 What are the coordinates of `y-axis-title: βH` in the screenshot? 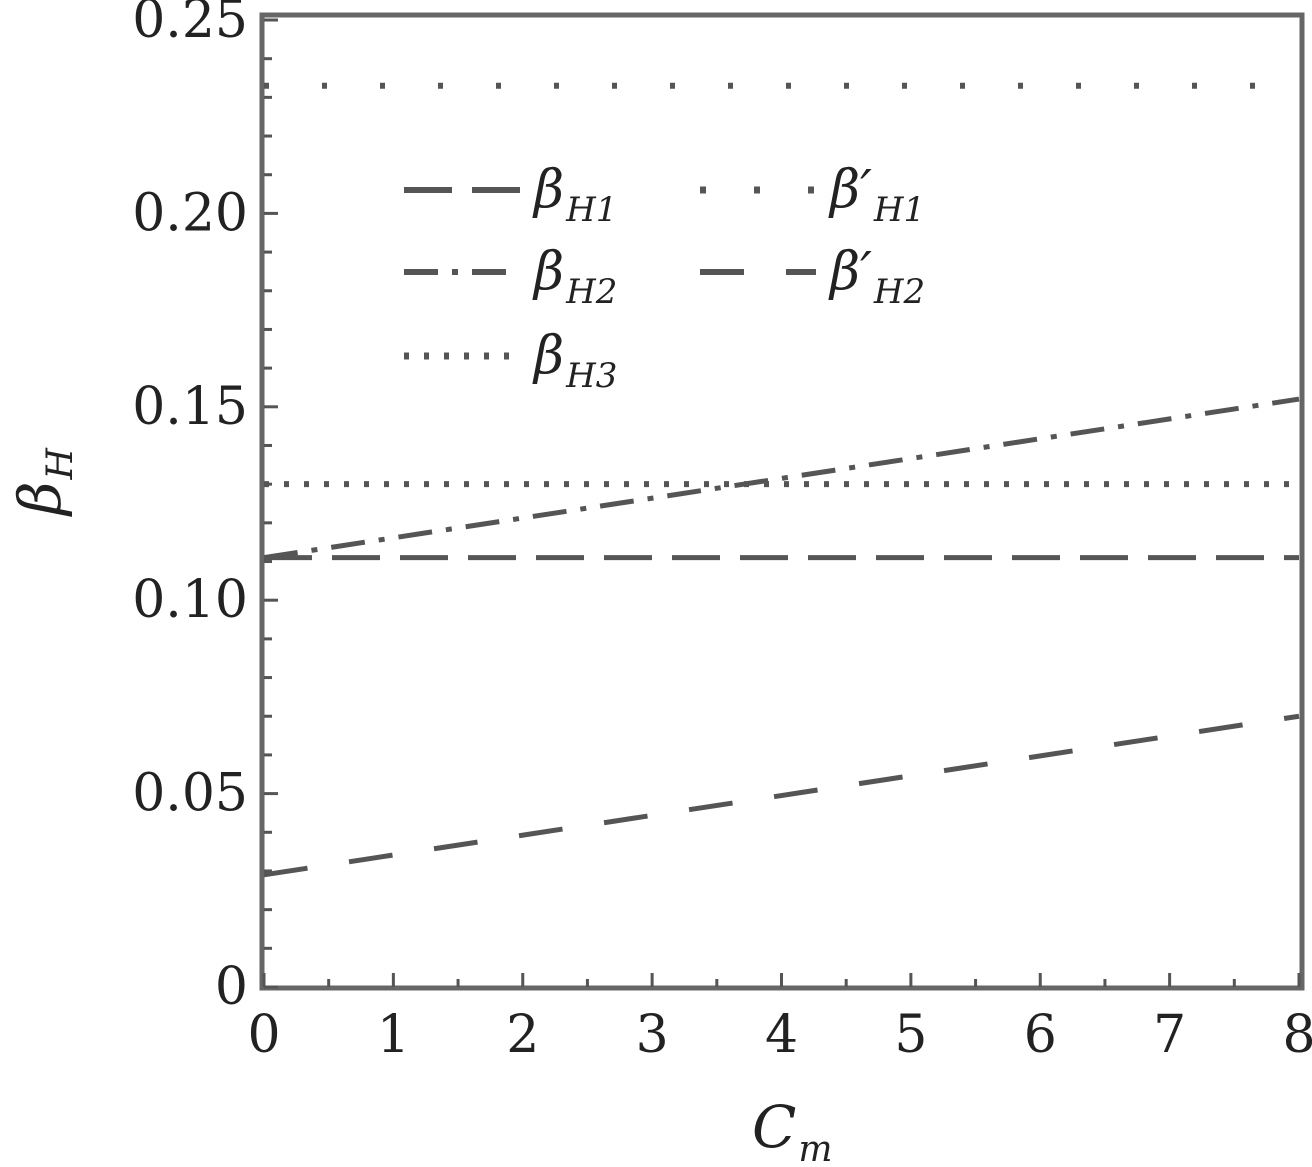 It's located at (43, 482).